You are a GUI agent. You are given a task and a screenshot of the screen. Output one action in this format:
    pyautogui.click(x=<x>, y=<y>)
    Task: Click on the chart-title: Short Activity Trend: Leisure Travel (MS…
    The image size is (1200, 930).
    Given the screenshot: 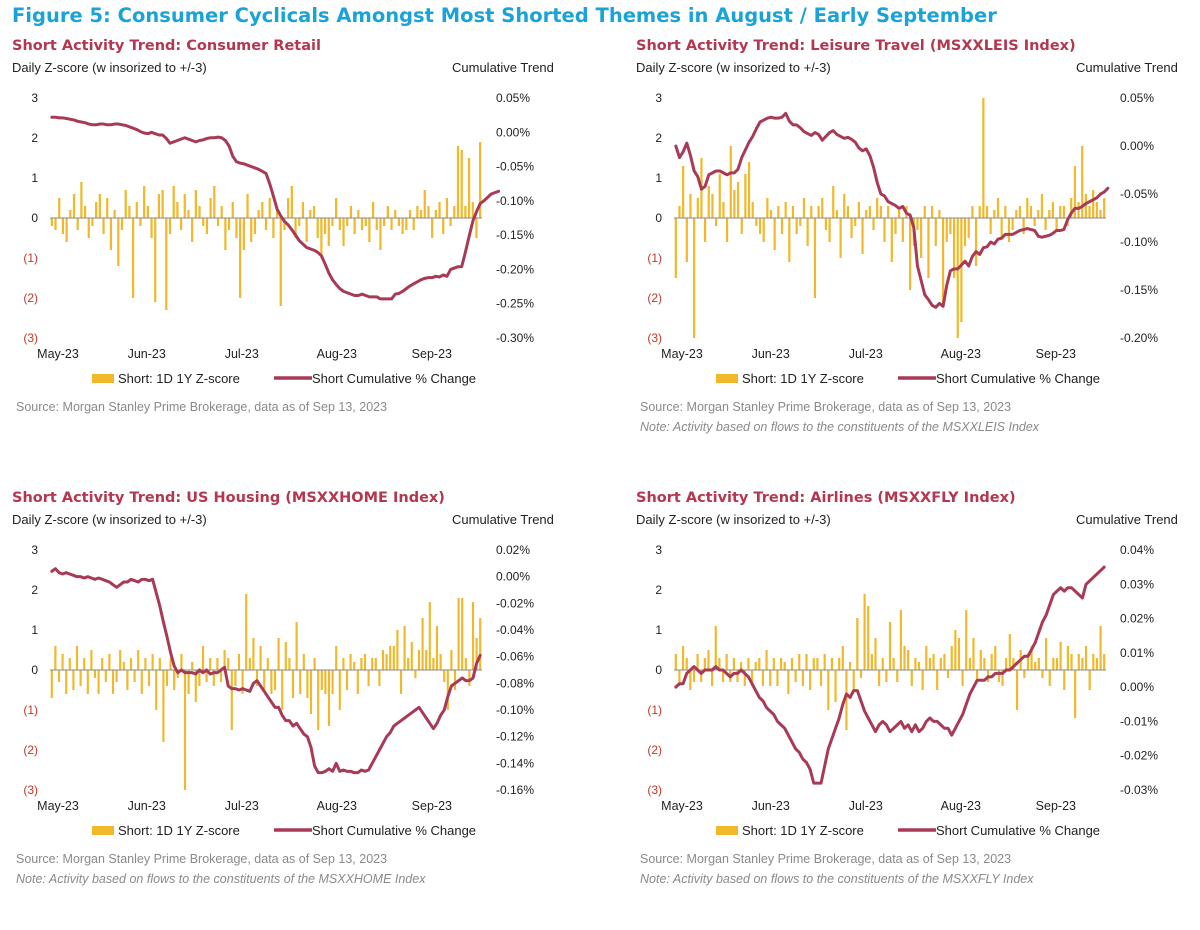 What is the action you would take?
    pyautogui.click(x=856, y=46)
    